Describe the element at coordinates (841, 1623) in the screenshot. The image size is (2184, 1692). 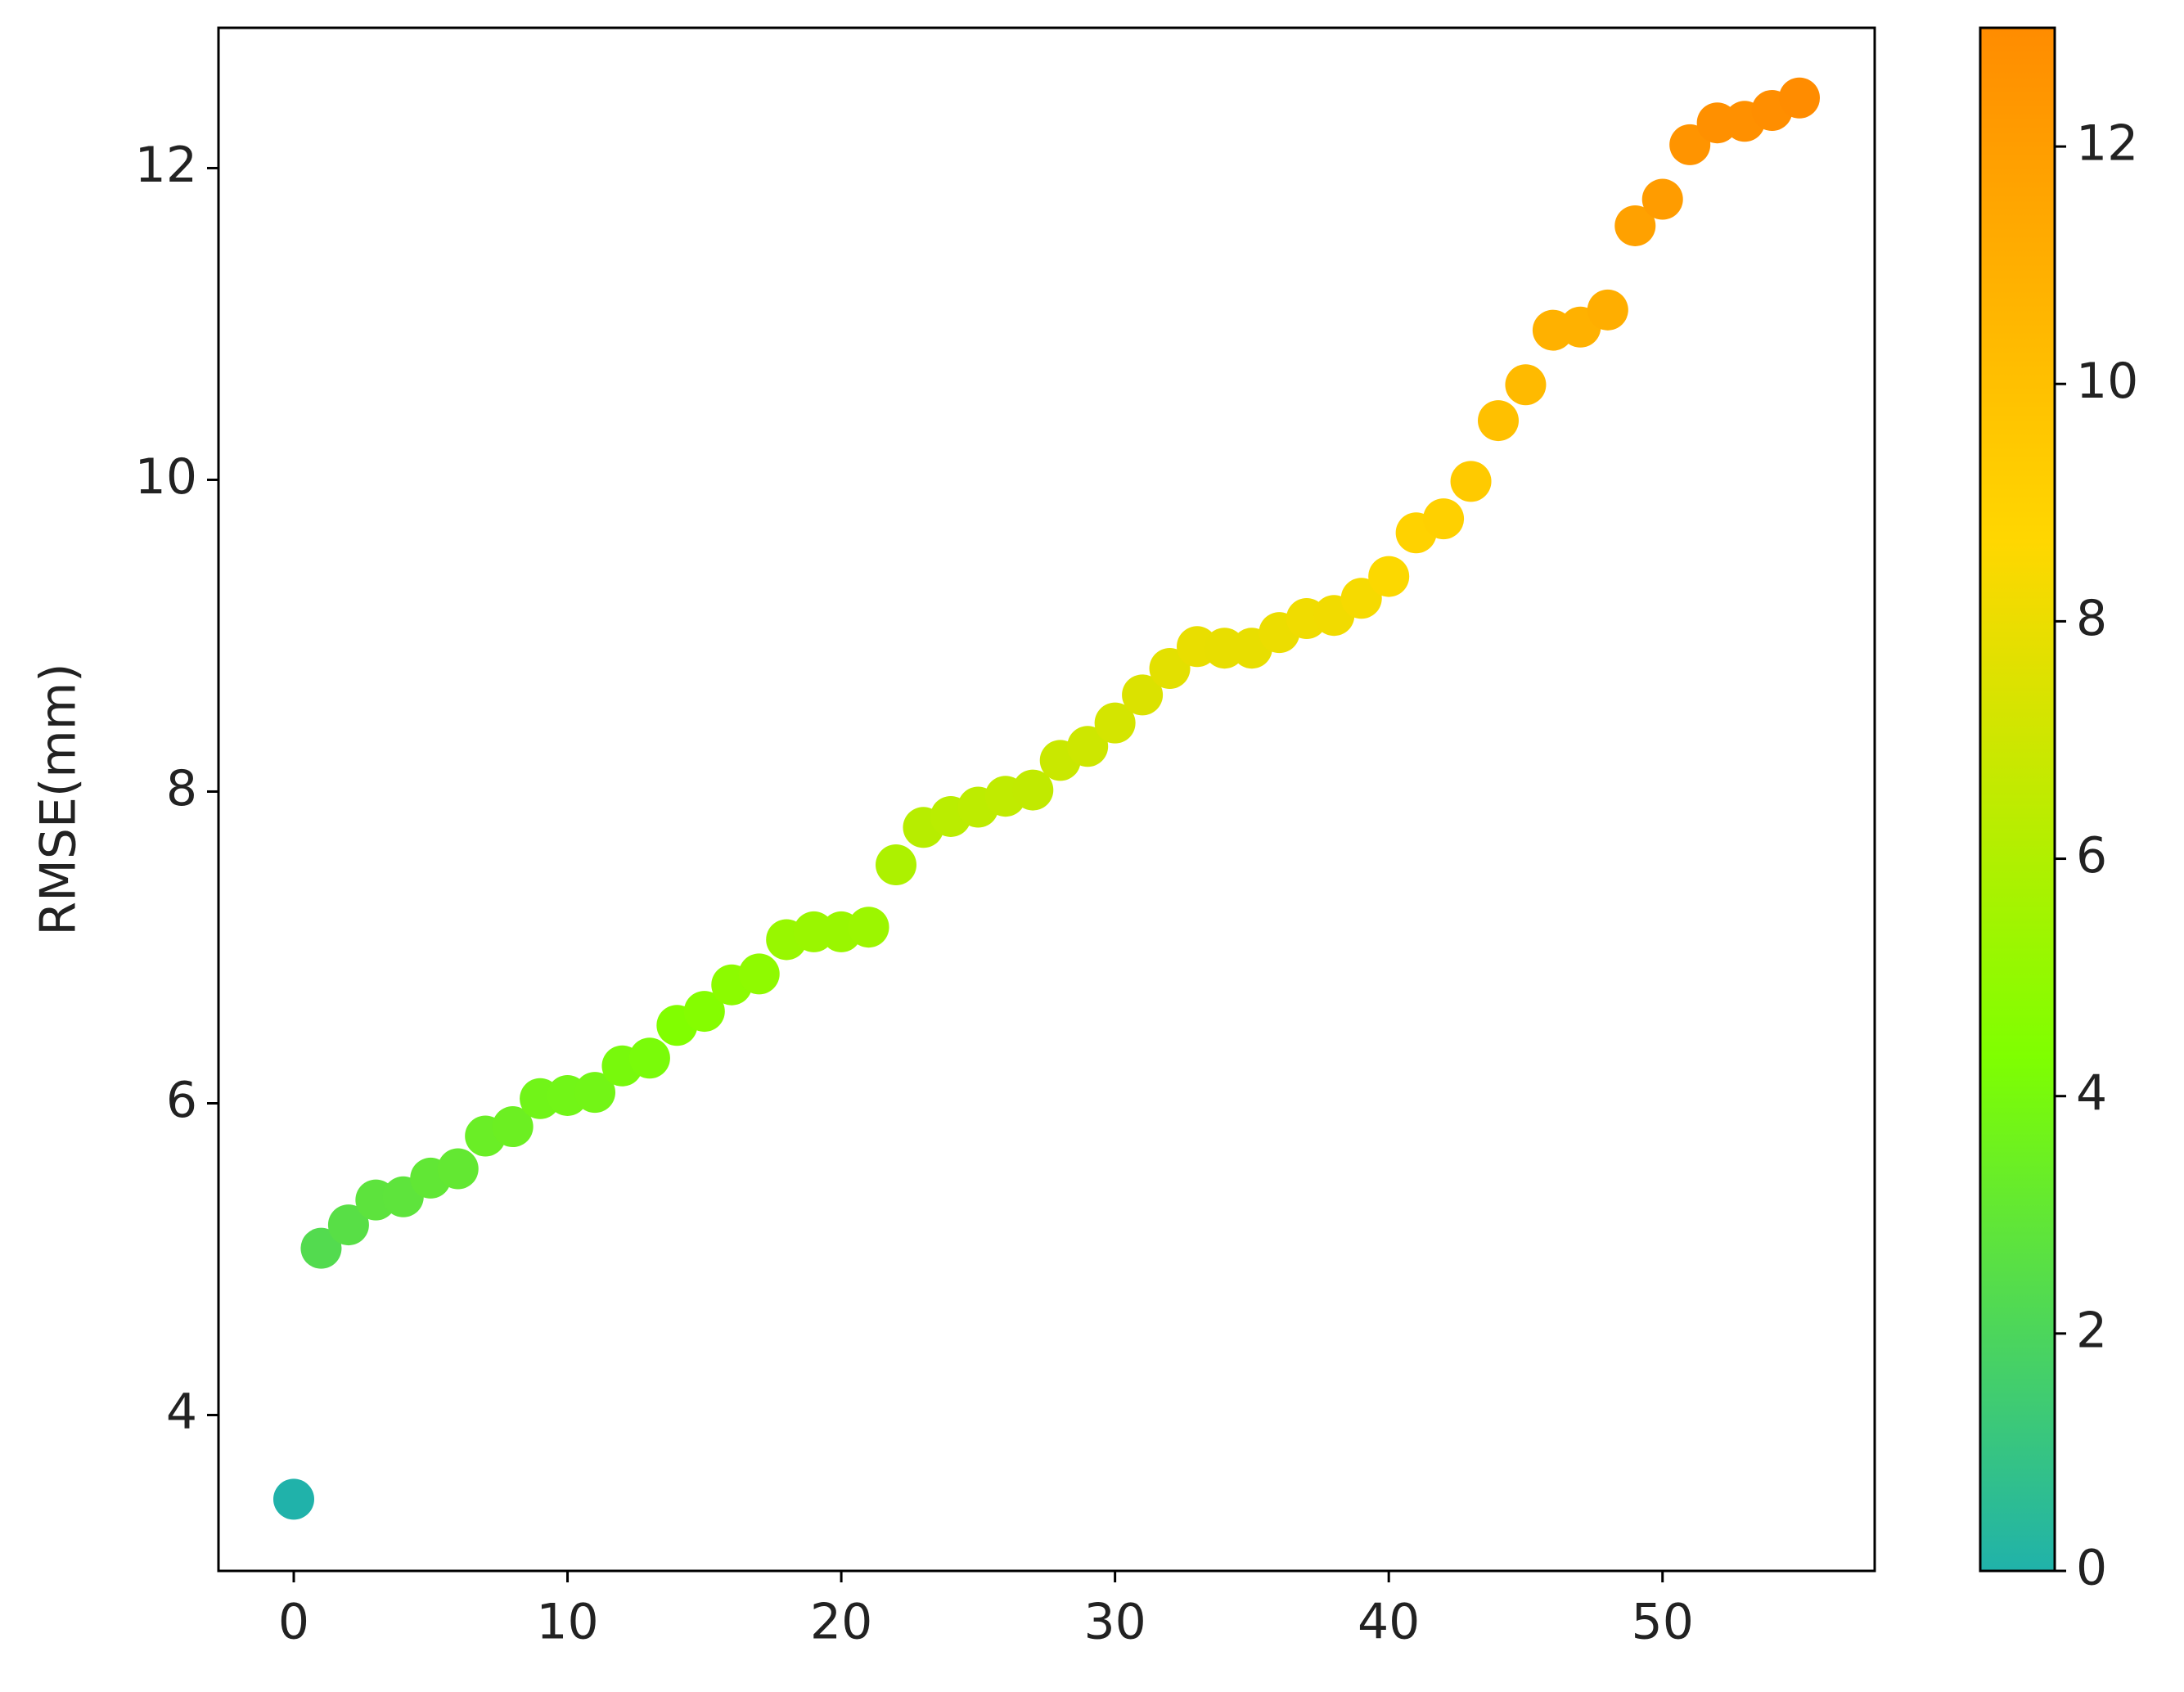
I see `x-tick-label: 20` at that location.